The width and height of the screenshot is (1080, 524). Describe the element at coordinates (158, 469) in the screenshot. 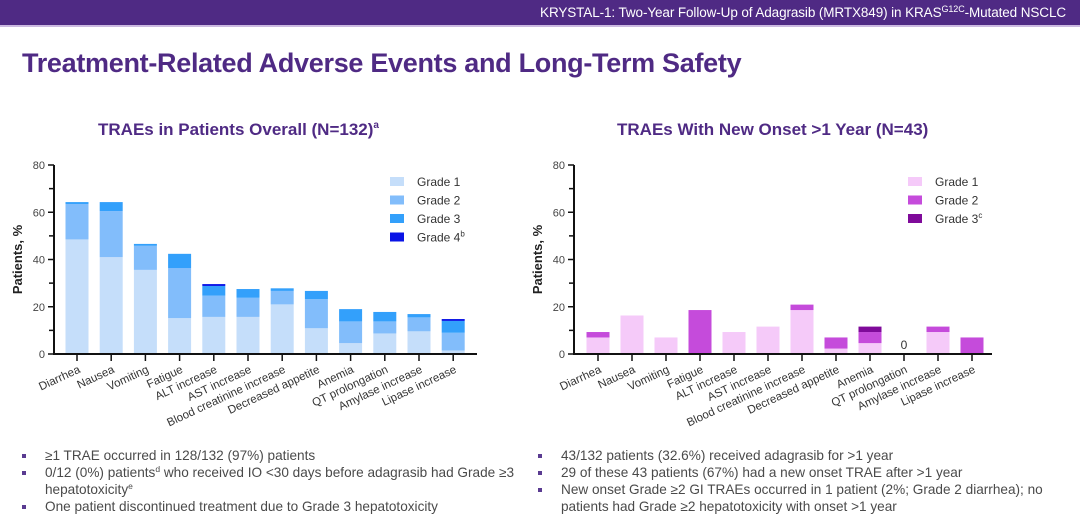

I see `footnote-marker: d` at that location.